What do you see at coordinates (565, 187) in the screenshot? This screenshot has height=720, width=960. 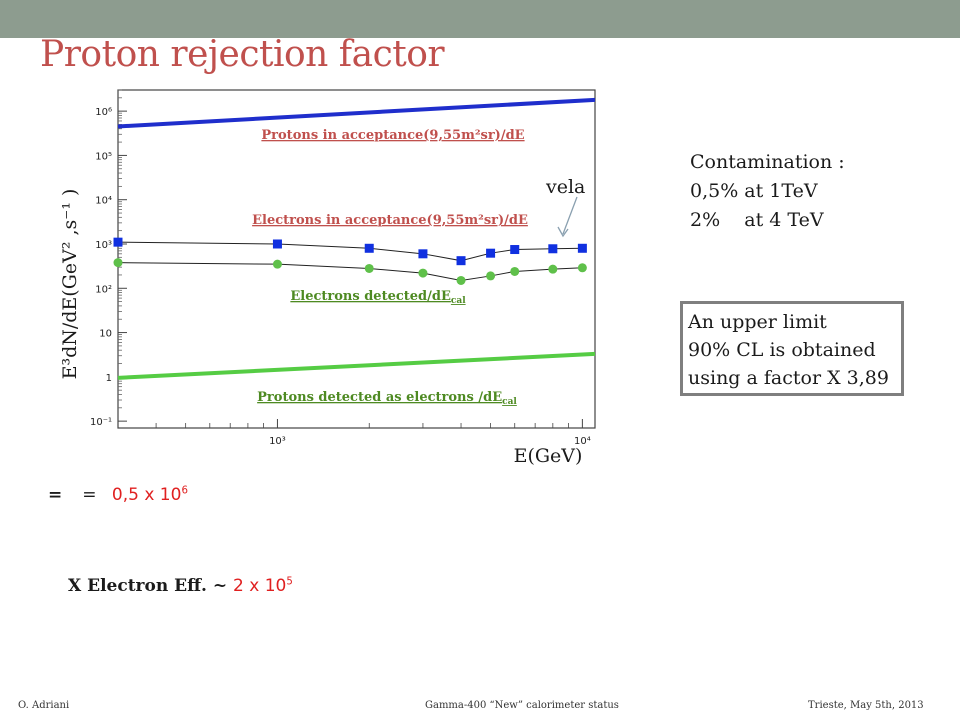 I see `vela-annotation: vela` at bounding box center [565, 187].